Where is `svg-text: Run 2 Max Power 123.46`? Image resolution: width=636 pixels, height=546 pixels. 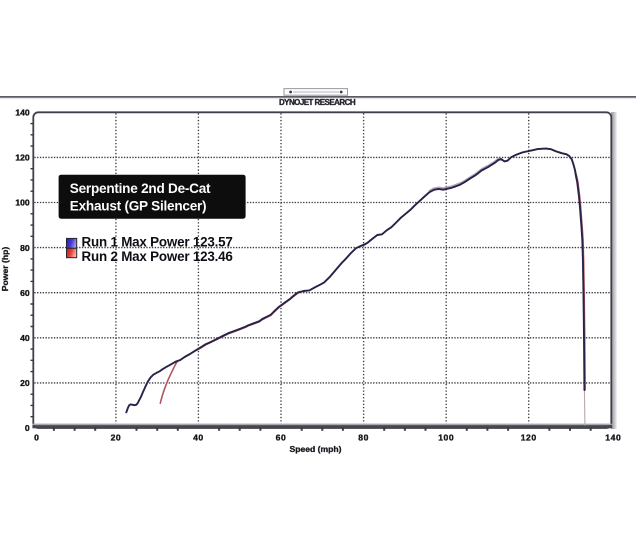
svg-text: Run 2 Max Power 123.46 is located at coordinates (157, 256).